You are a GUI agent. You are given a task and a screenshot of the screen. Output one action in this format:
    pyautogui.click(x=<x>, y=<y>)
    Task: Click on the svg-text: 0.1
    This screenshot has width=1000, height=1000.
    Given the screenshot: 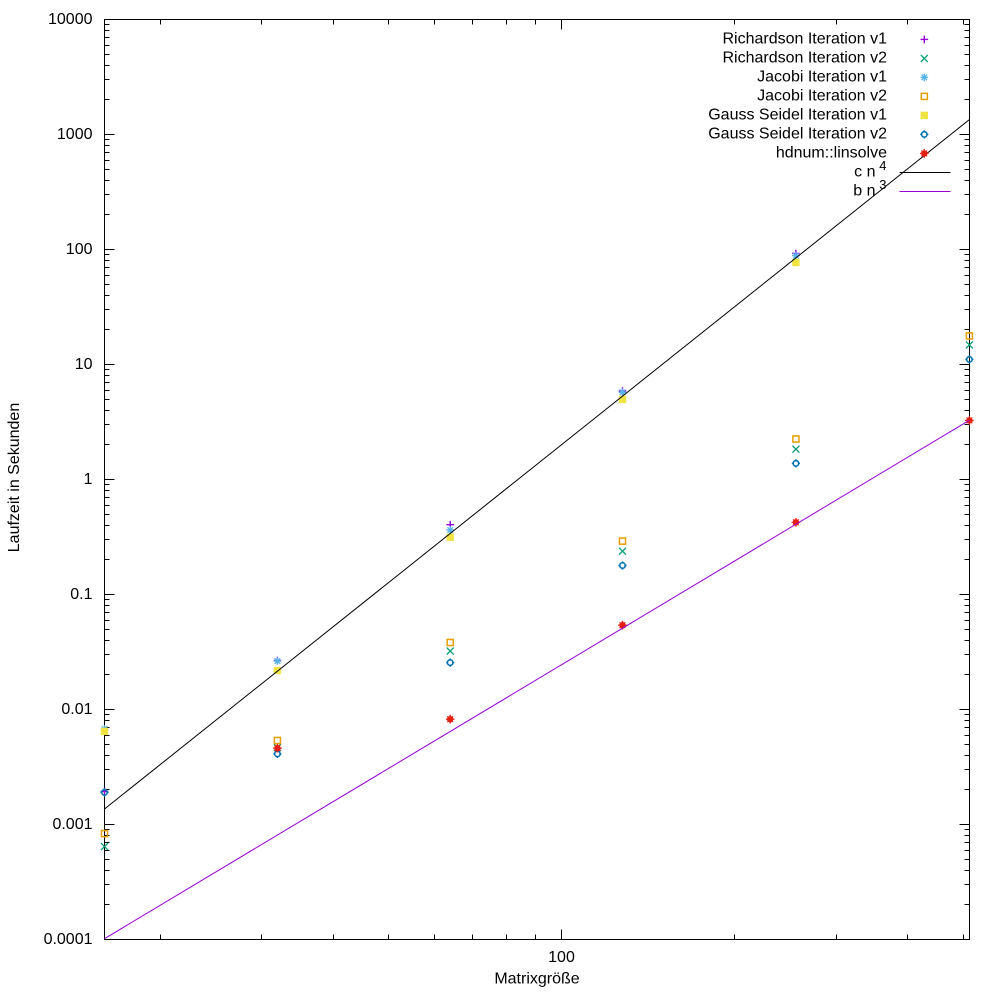 What is the action you would take?
    pyautogui.click(x=81, y=594)
    